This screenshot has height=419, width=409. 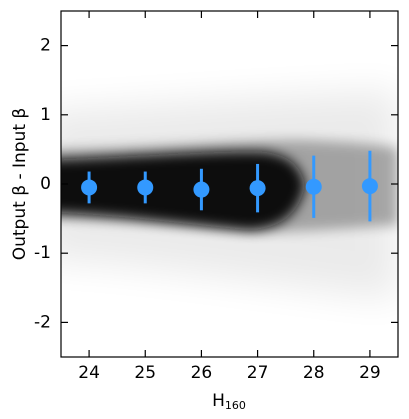 What do you see at coordinates (202, 373) in the screenshot?
I see `x-tick-label: 26` at bounding box center [202, 373].